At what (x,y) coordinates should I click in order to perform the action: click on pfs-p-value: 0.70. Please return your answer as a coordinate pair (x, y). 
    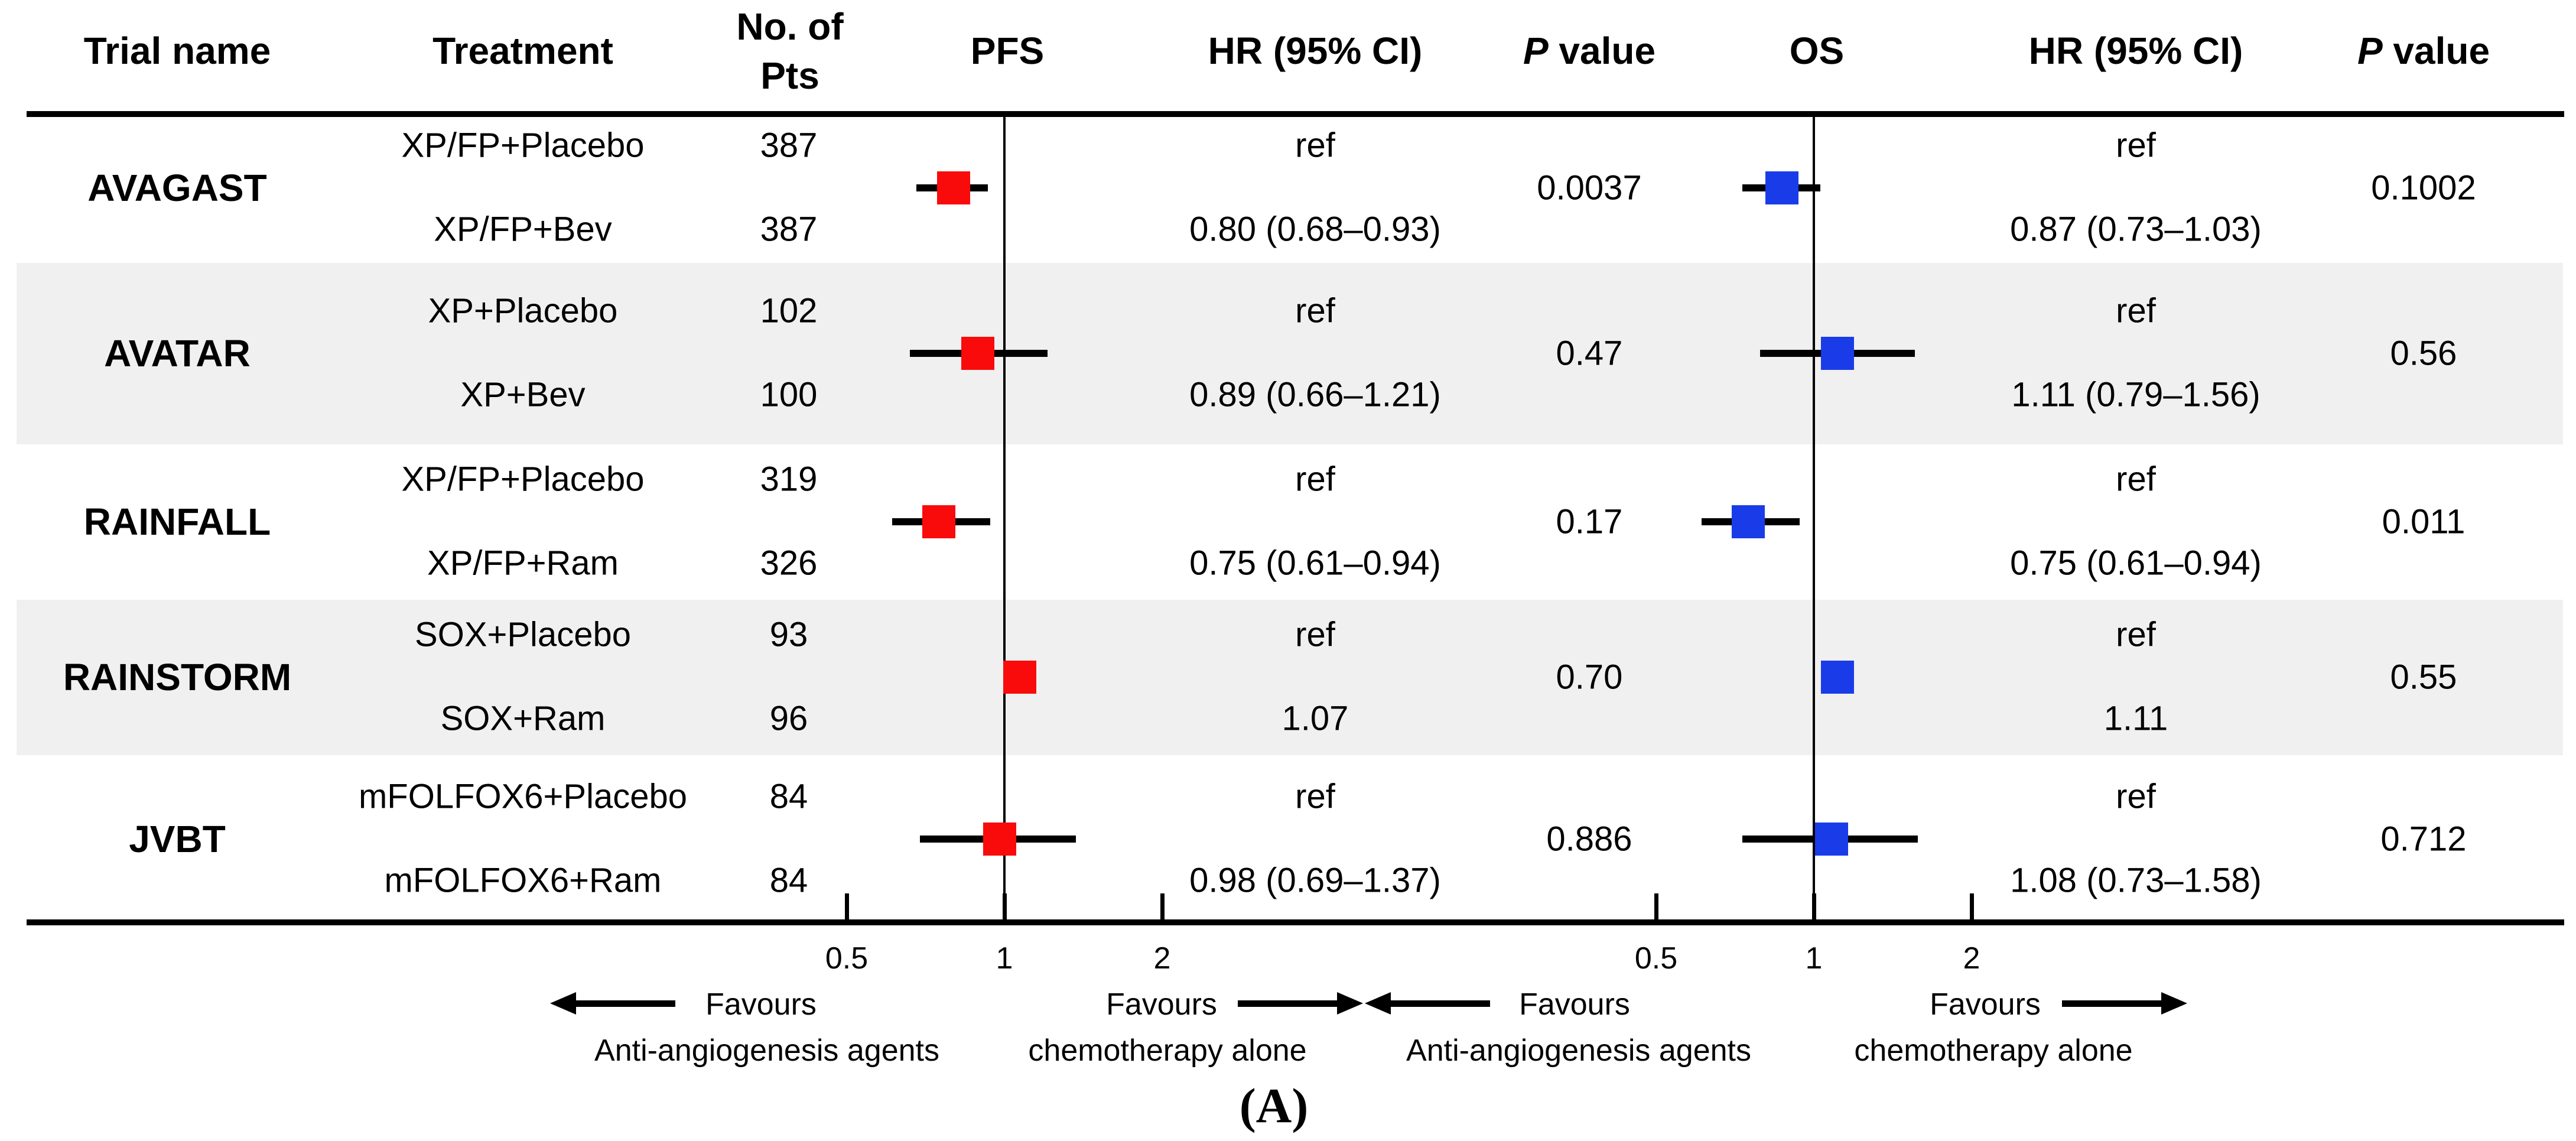
    Looking at the image, I should click on (1590, 677).